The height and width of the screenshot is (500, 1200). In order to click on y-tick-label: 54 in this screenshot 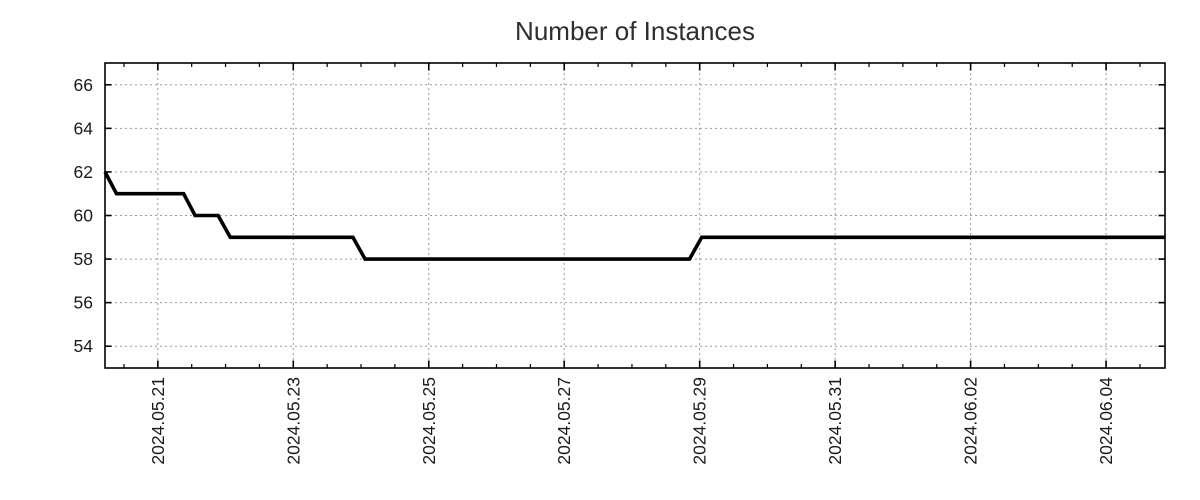, I will do `click(84, 346)`.